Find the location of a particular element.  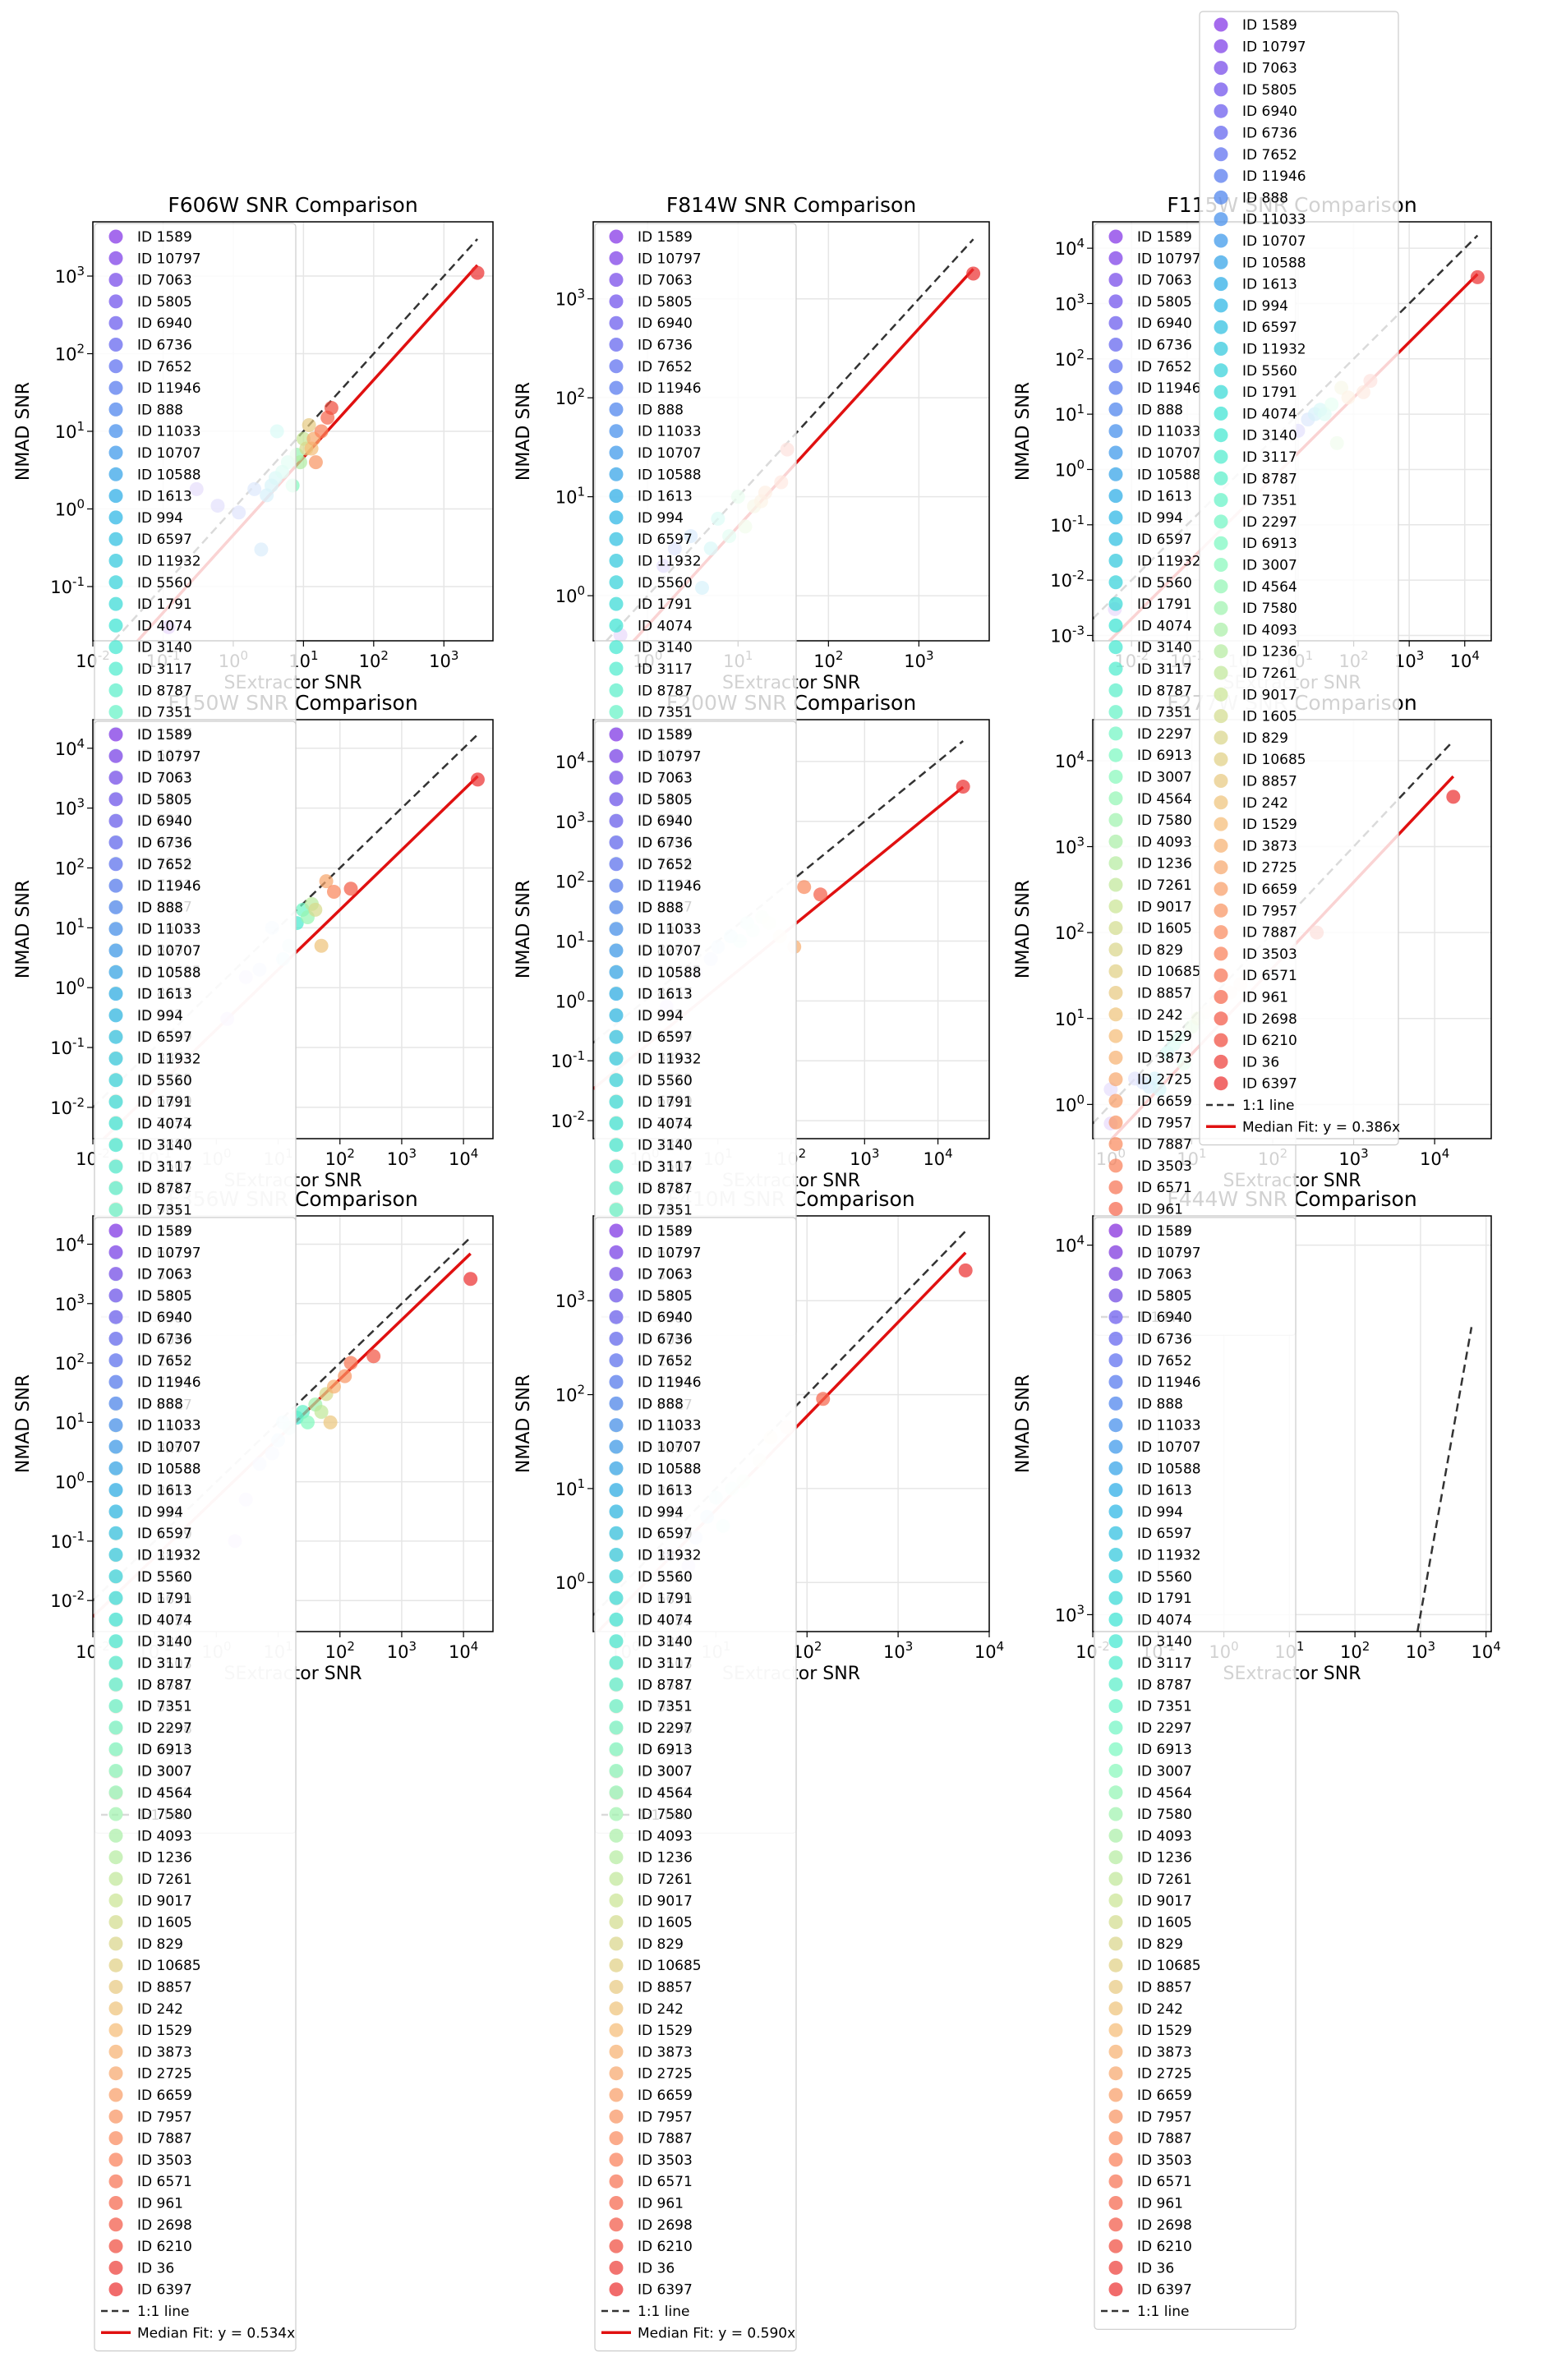

legend-label: ID 994 is located at coordinates (661, 1016).